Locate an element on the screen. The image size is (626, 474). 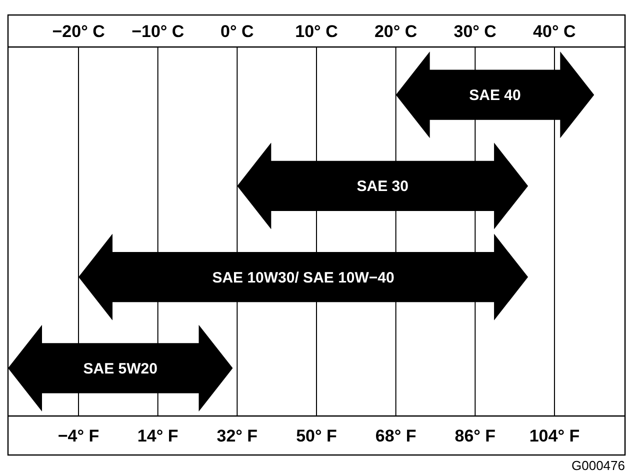
y-tick-label: SAE 5W20 is located at coordinates (120, 369).